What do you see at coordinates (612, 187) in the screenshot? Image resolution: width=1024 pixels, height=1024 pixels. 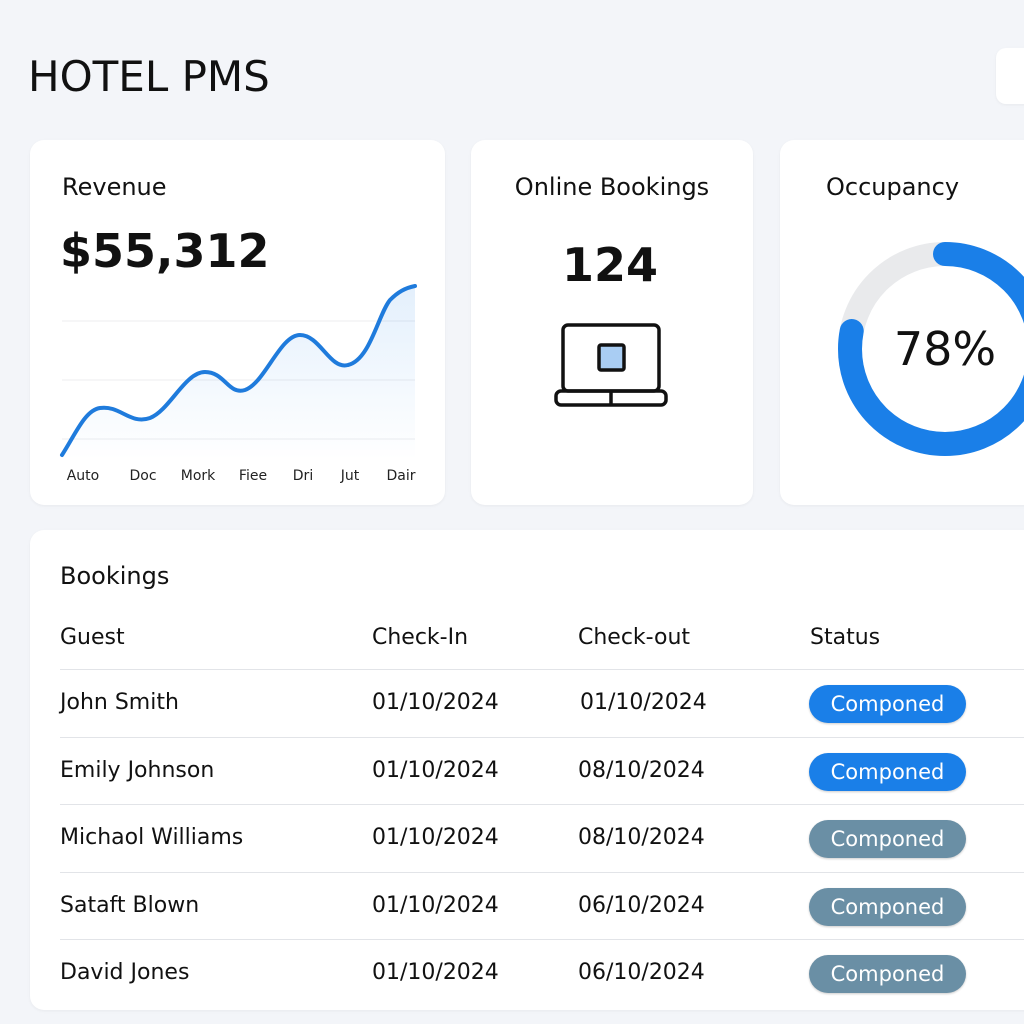 I see `online-bookings-title: Online Bookings` at bounding box center [612, 187].